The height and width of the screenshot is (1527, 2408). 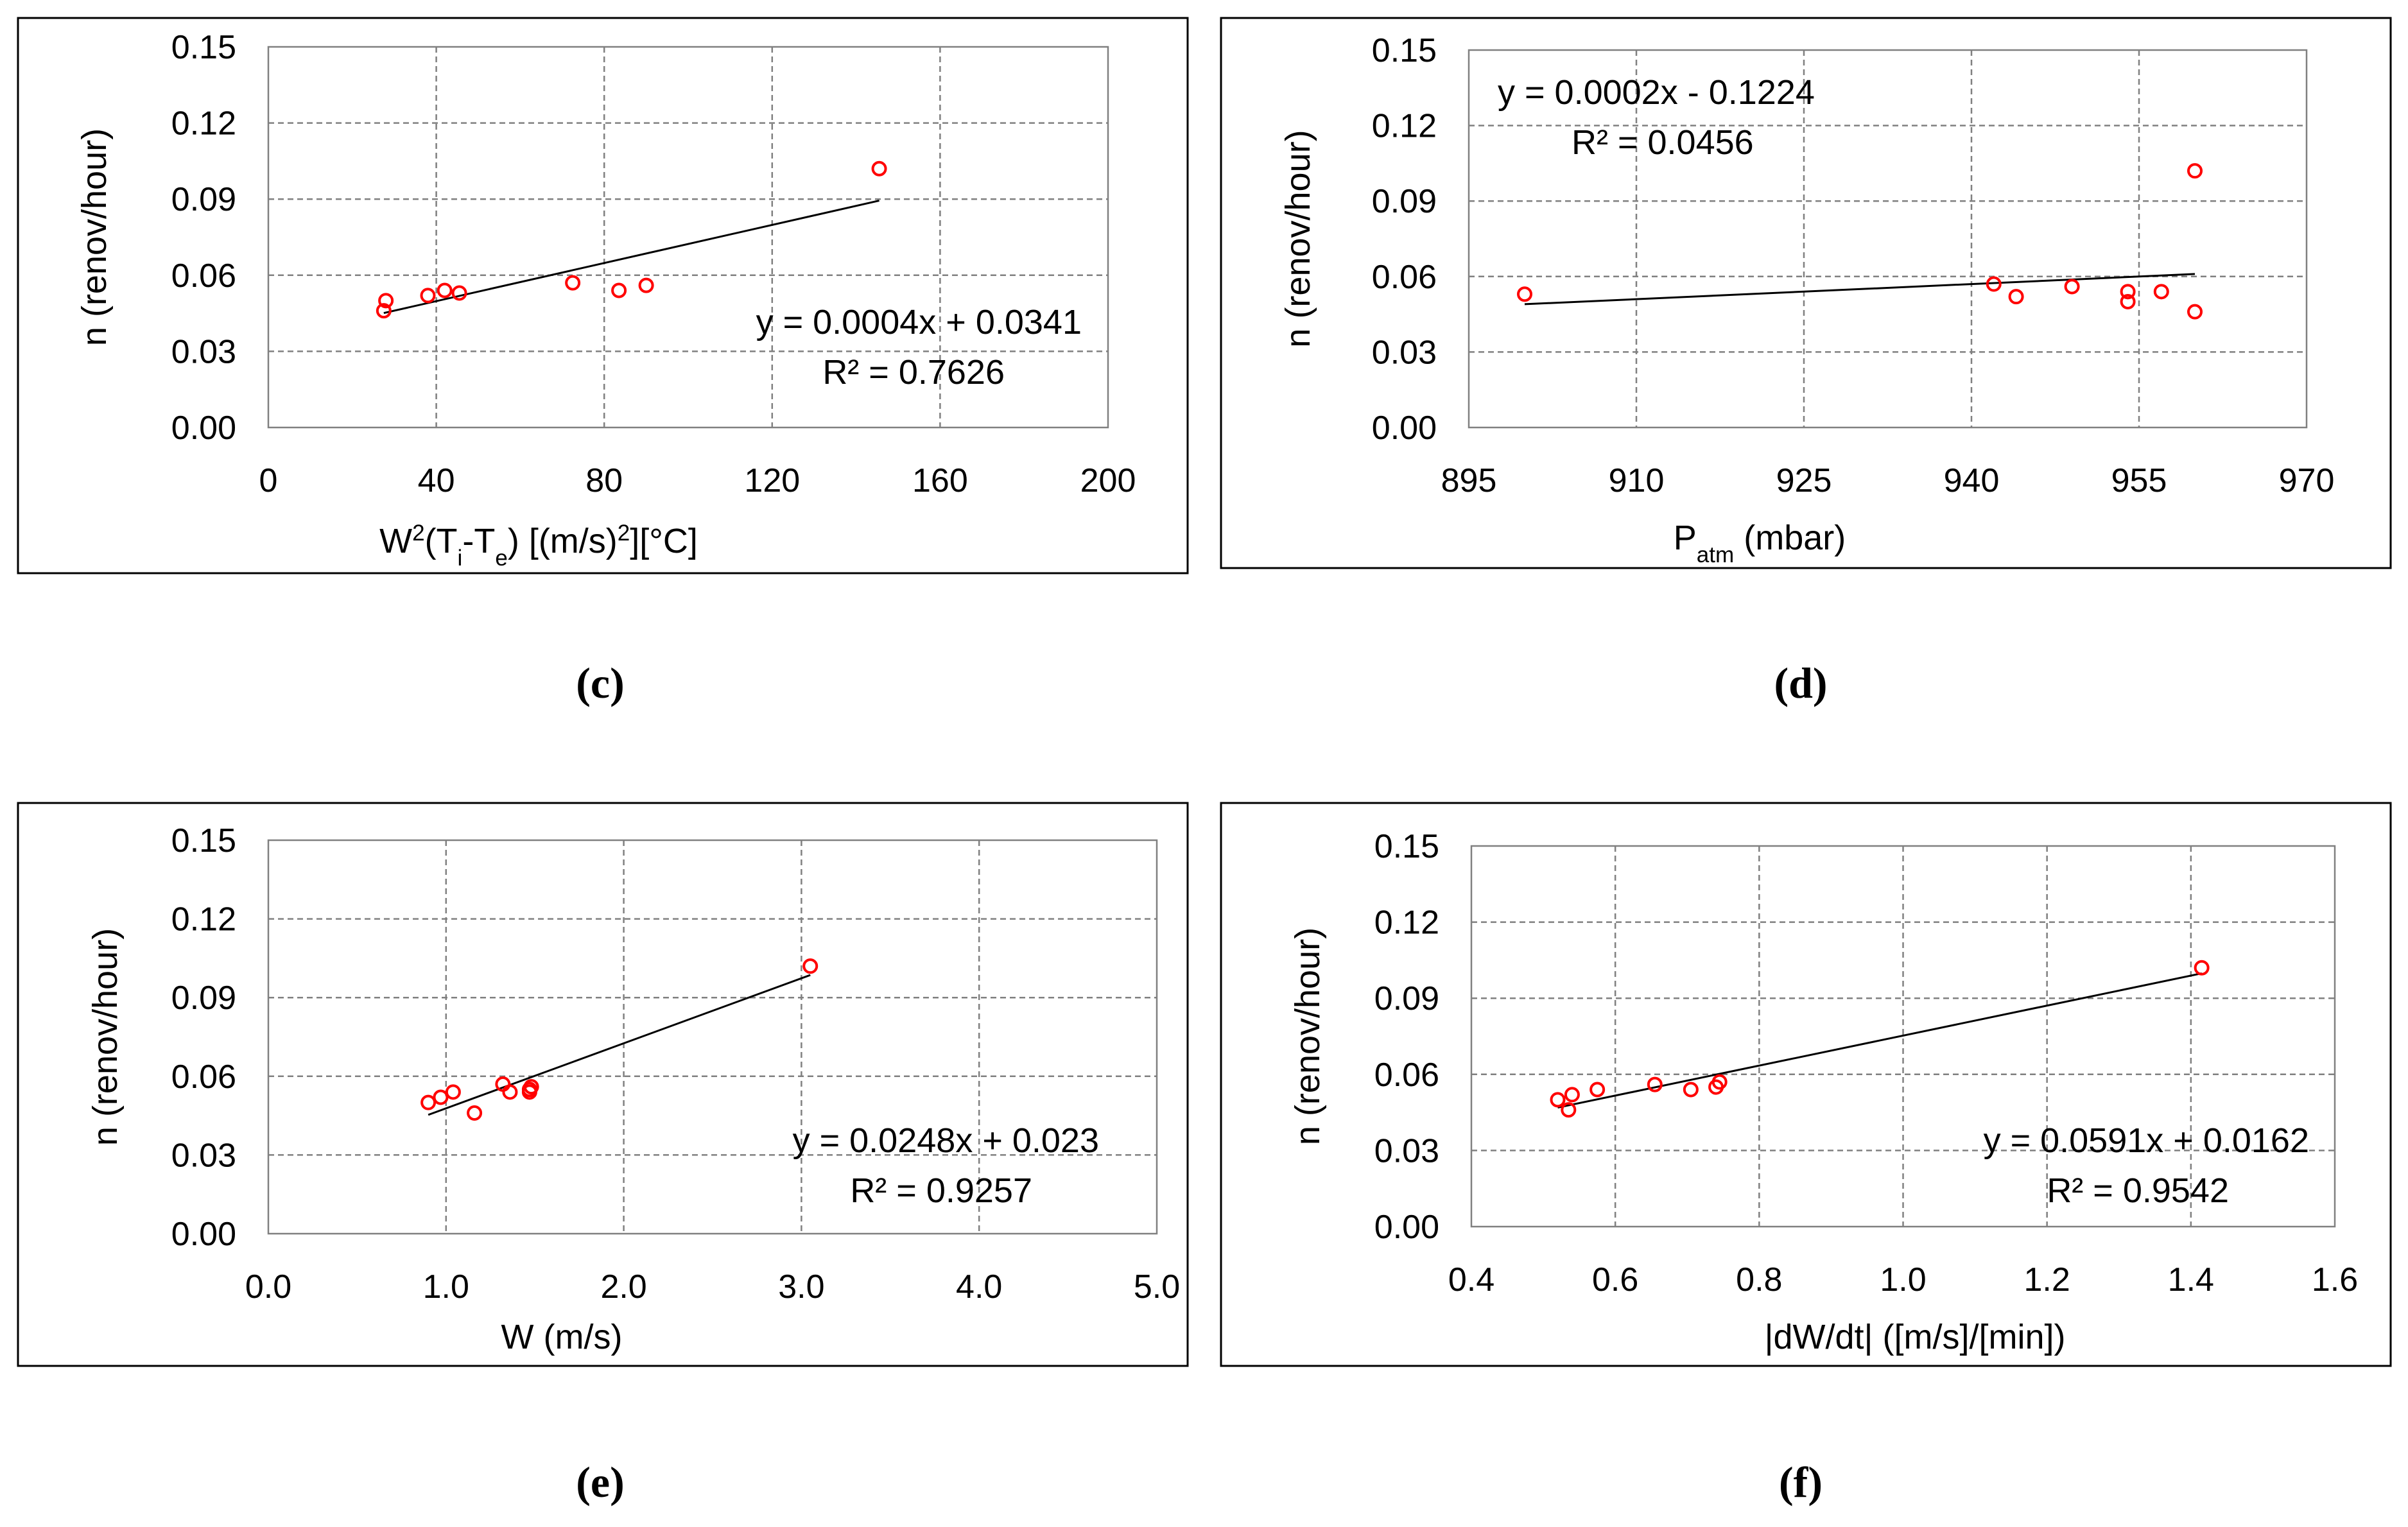 What do you see at coordinates (1663, 142) in the screenshot?
I see `r-squared: R² = 0.0456` at bounding box center [1663, 142].